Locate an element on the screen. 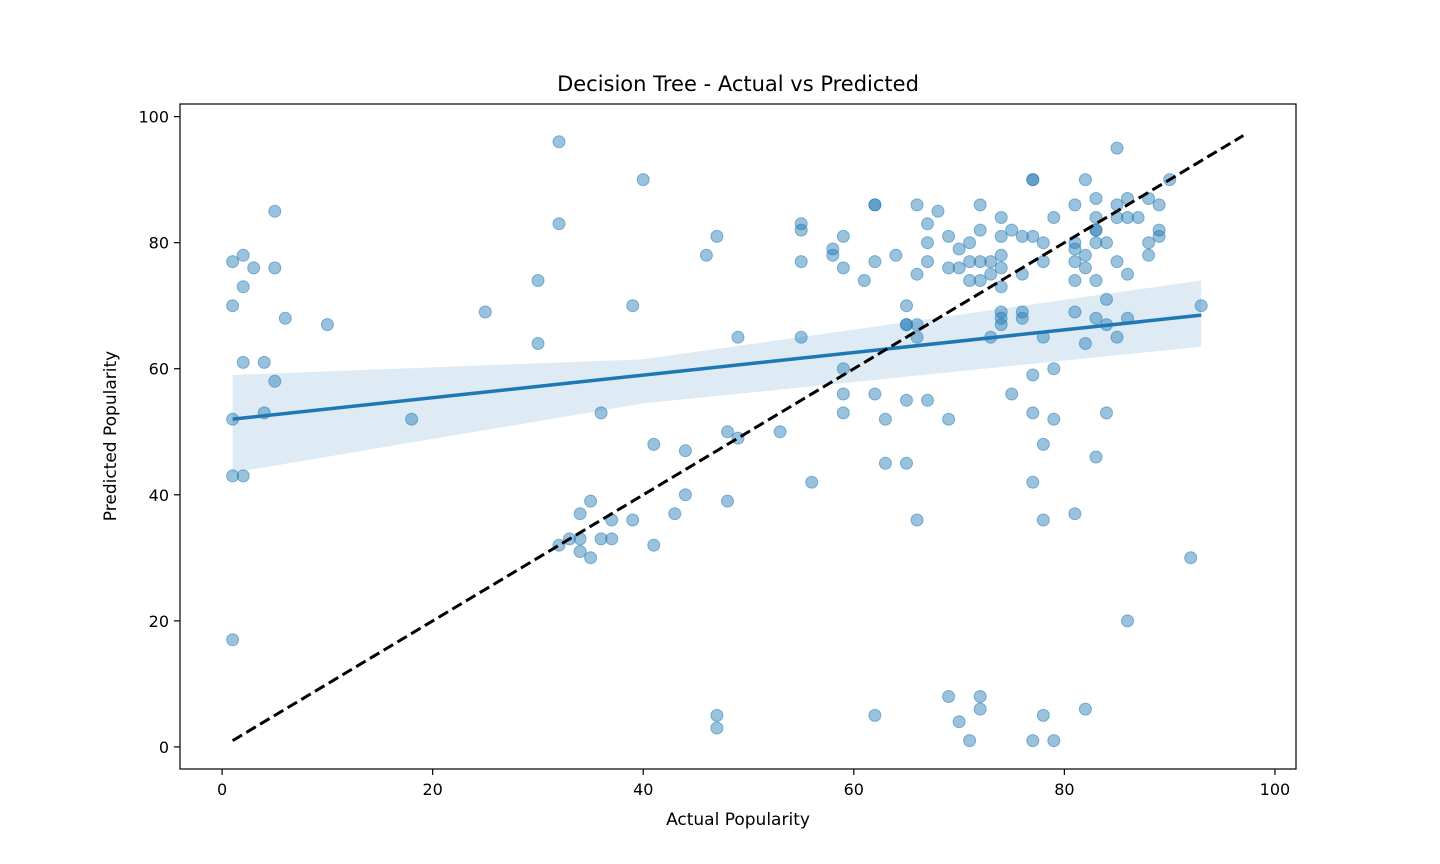  regression-line-layer is located at coordinates (717, 367).